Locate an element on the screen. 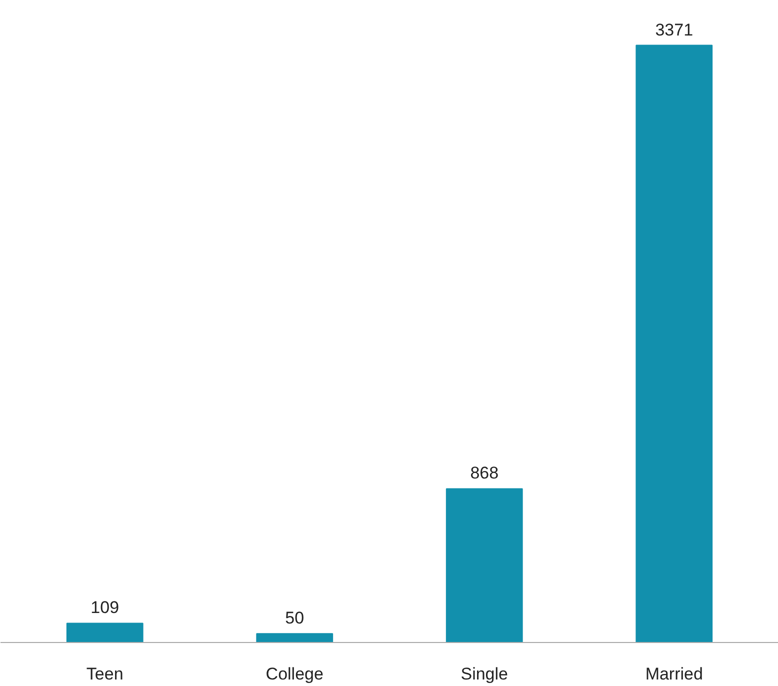 This screenshot has height=686, width=778. data-label: 868 is located at coordinates (484, 473).